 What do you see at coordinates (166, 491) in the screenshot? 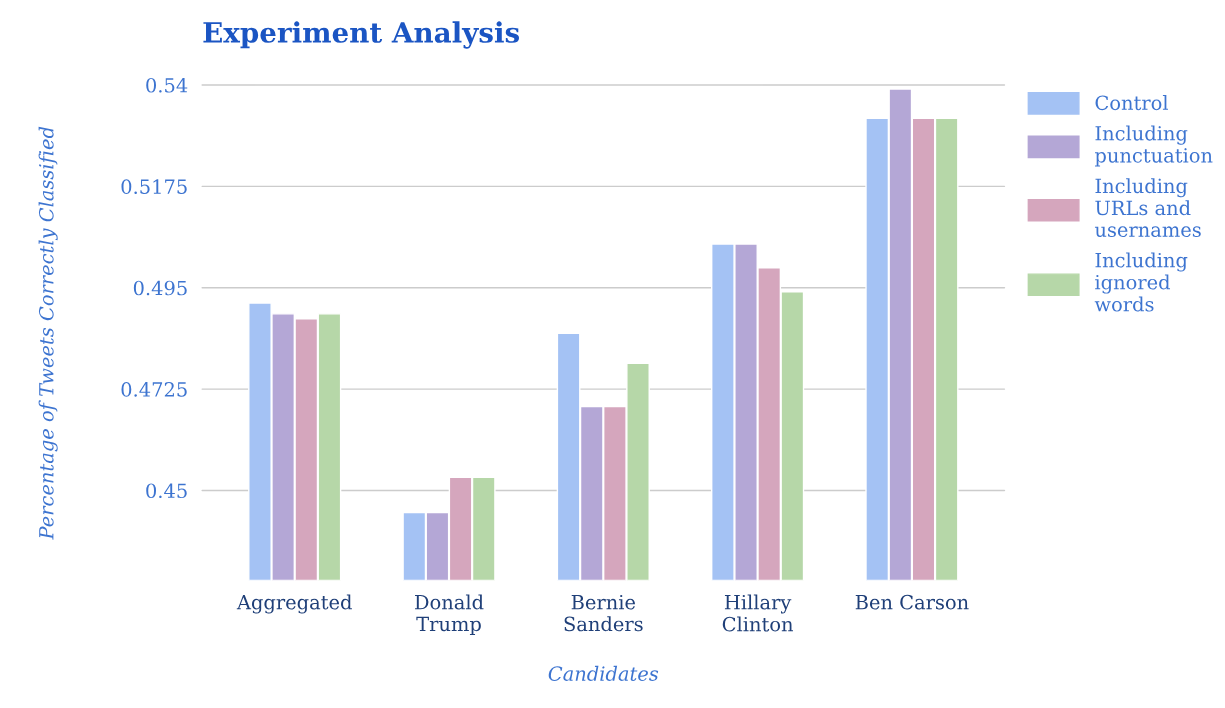
I see `y-tick-label: 0.45` at bounding box center [166, 491].